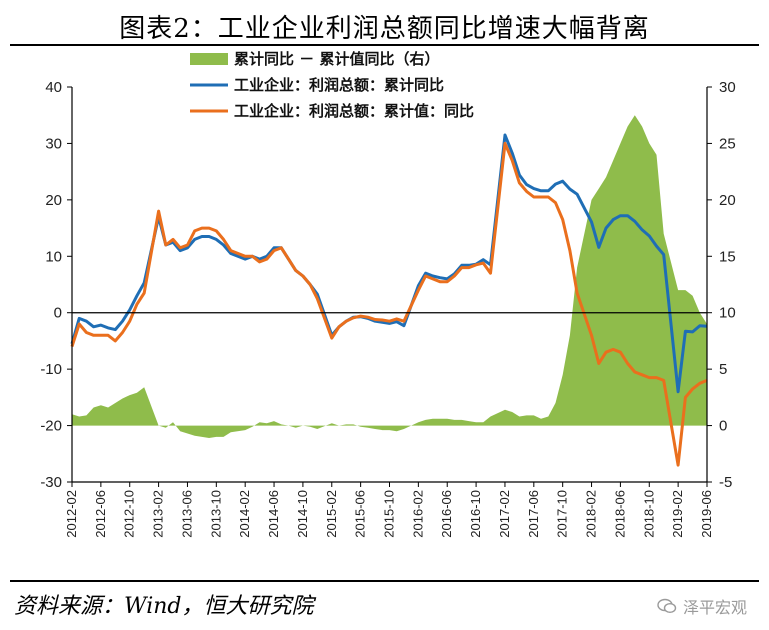 Image resolution: width=769 pixels, height=630 pixels. I want to click on x-axis-tick-label: 2018-02, so click(591, 514).